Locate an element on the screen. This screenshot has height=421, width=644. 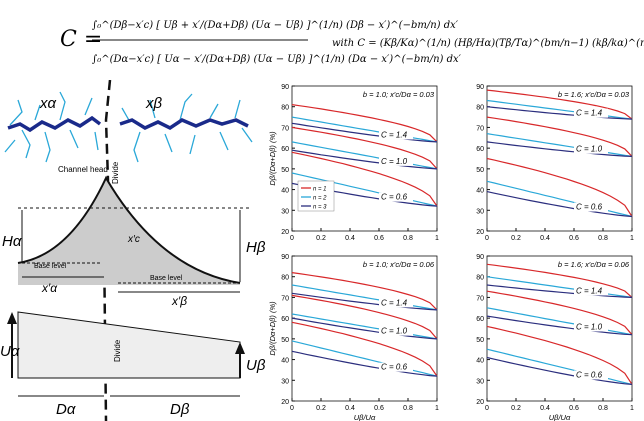
c-label: C = 1.4 is located at coordinates (589, 290).